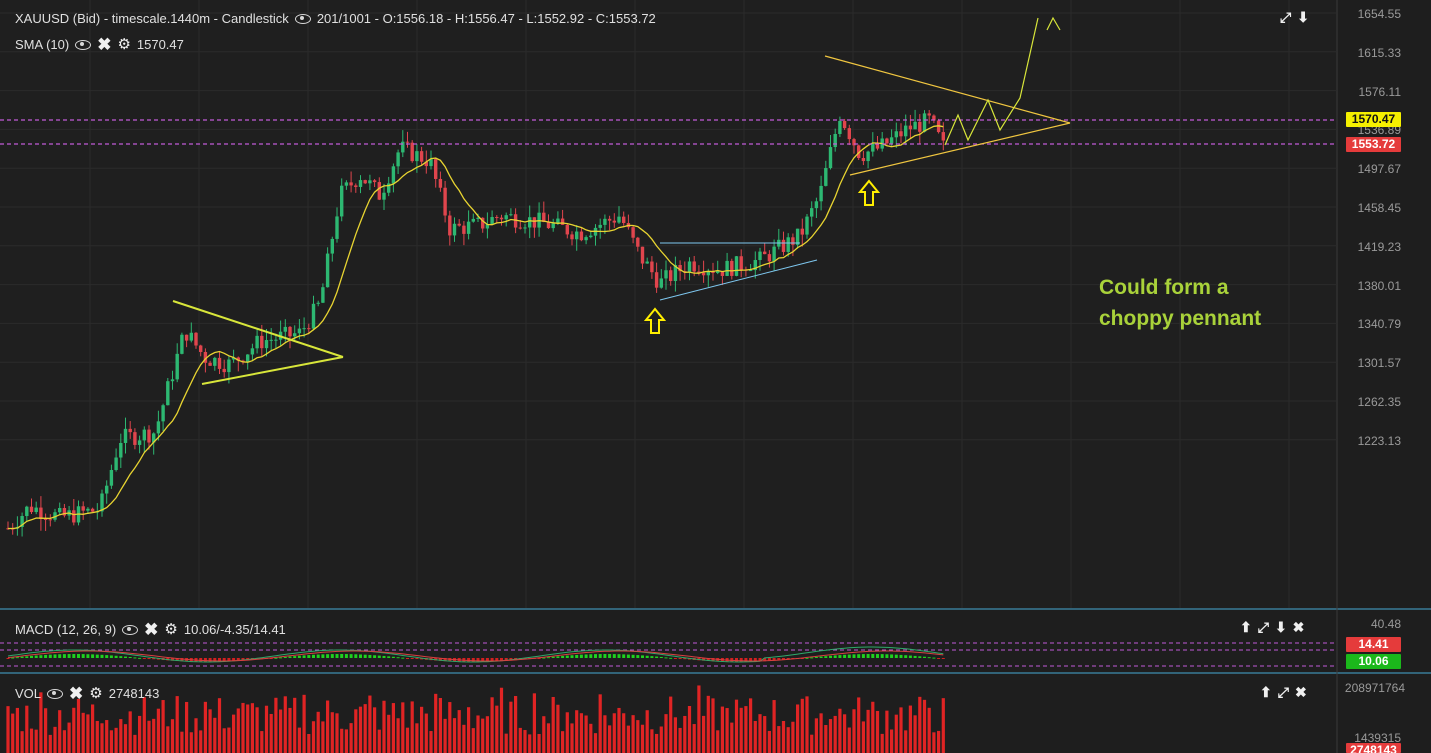 The width and height of the screenshot is (1431, 753). Describe the element at coordinates (947, 89) in the screenshot. I see `trendline` at that location.